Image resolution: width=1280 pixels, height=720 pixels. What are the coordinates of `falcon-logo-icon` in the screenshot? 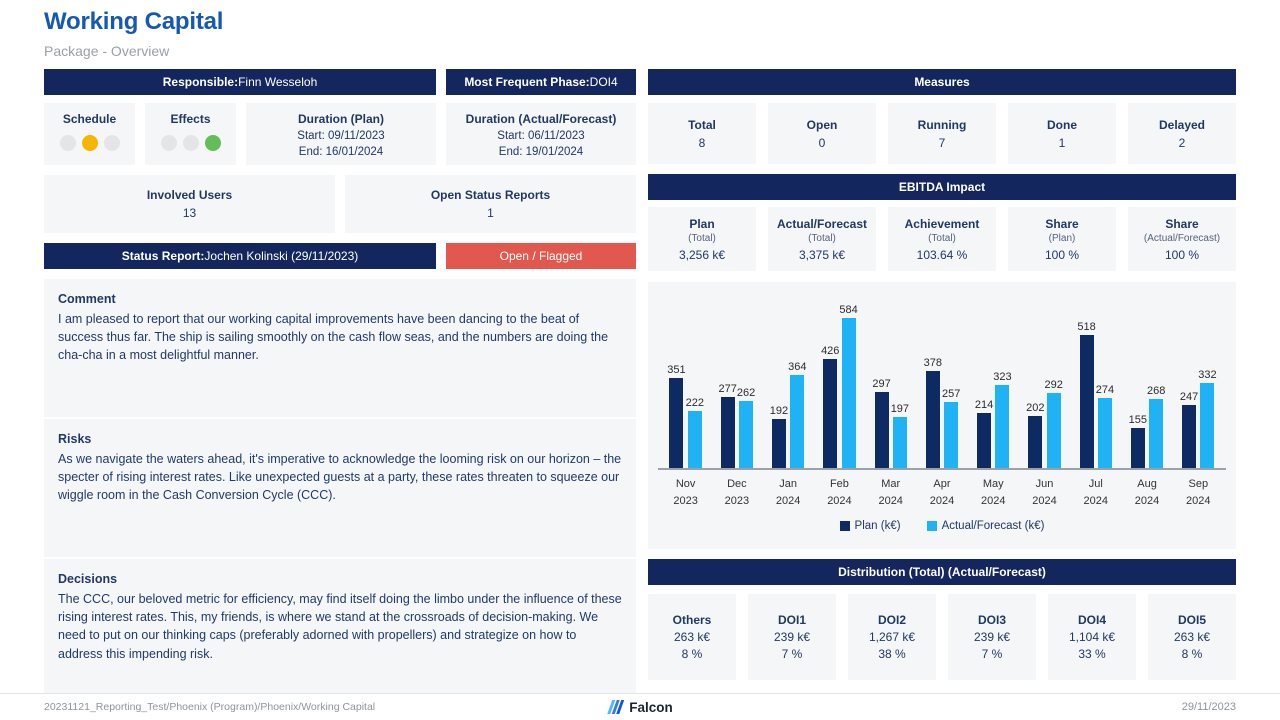 It's located at (616, 707).